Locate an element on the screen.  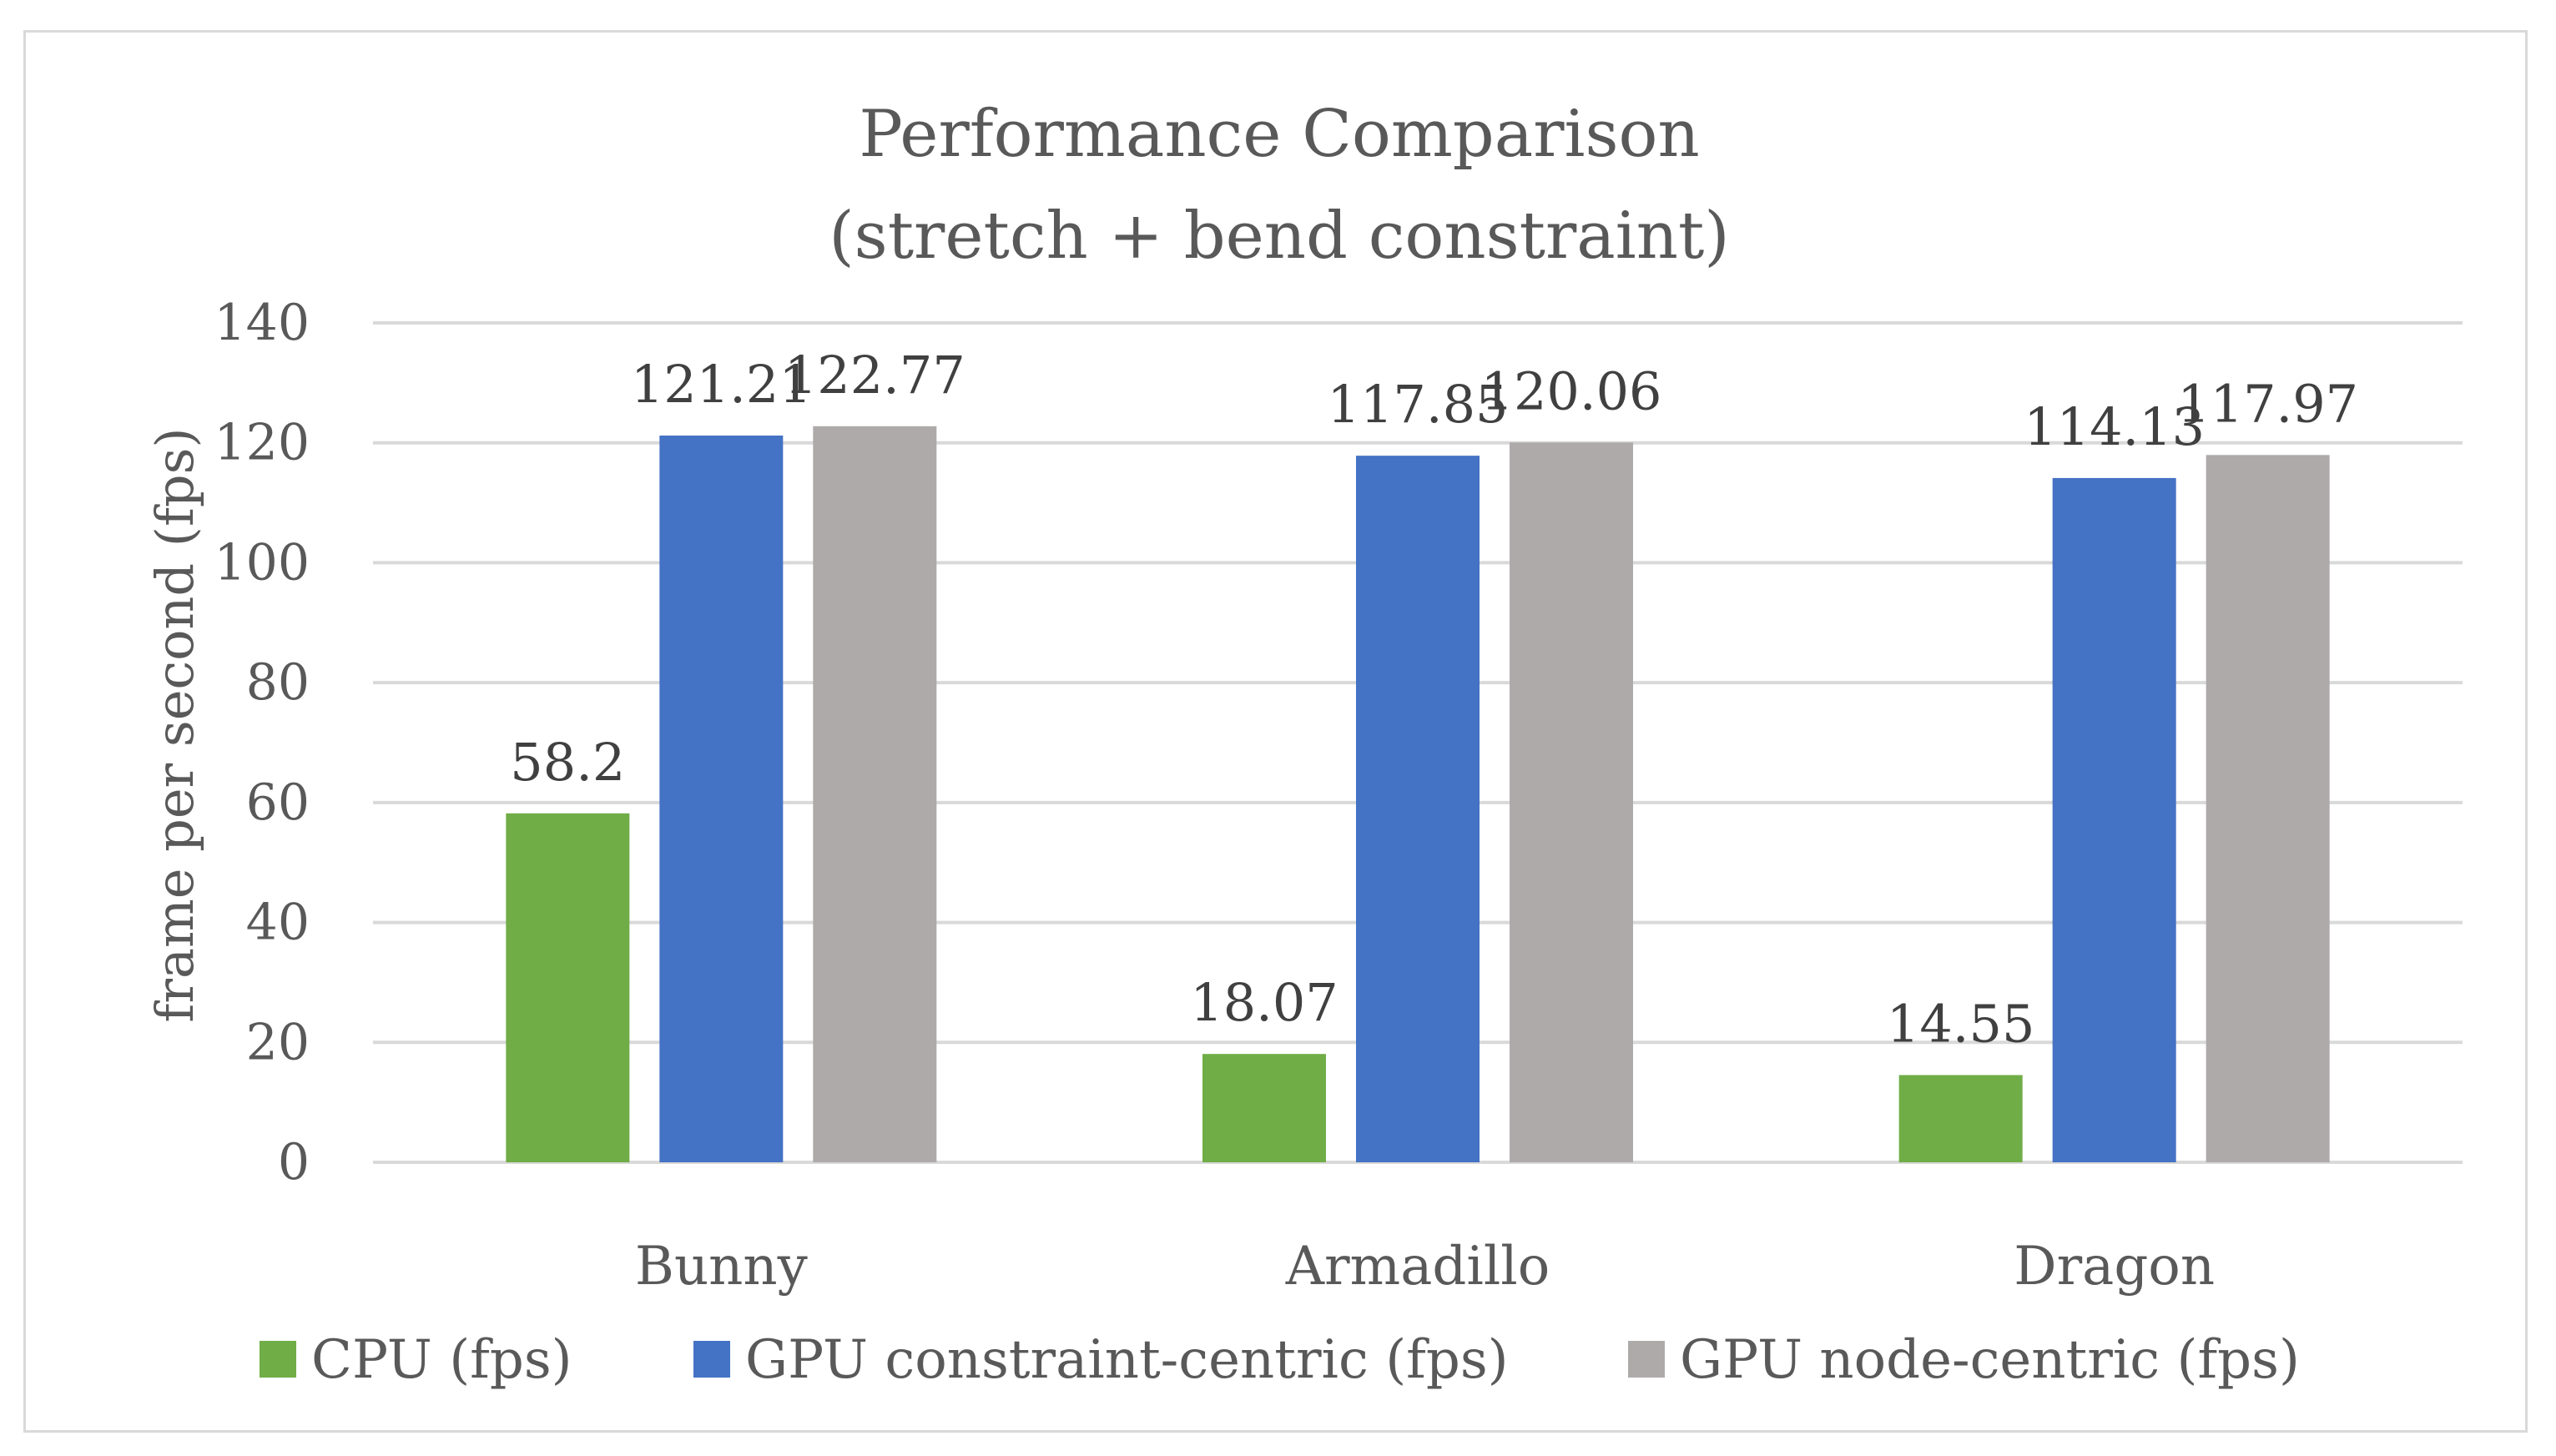
data-label: 14.55 is located at coordinates (1961, 1023).